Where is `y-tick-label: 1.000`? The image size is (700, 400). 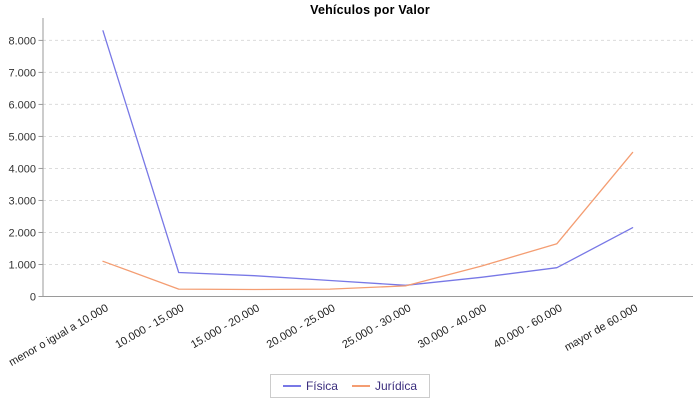 y-tick-label: 1.000 is located at coordinates (22, 265).